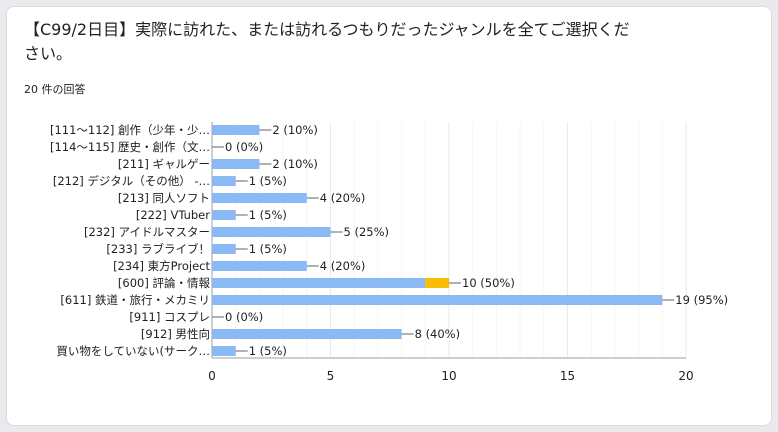 The image size is (778, 432). I want to click on response-count: 20 件の回答, so click(55, 89).